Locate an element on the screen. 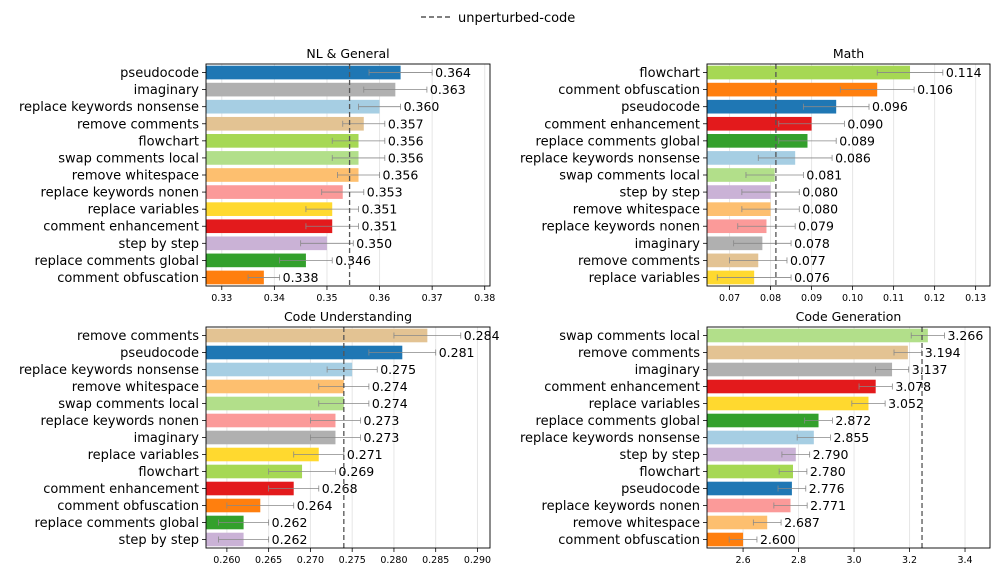  x-tick-label: 0.35 is located at coordinates (326, 298).